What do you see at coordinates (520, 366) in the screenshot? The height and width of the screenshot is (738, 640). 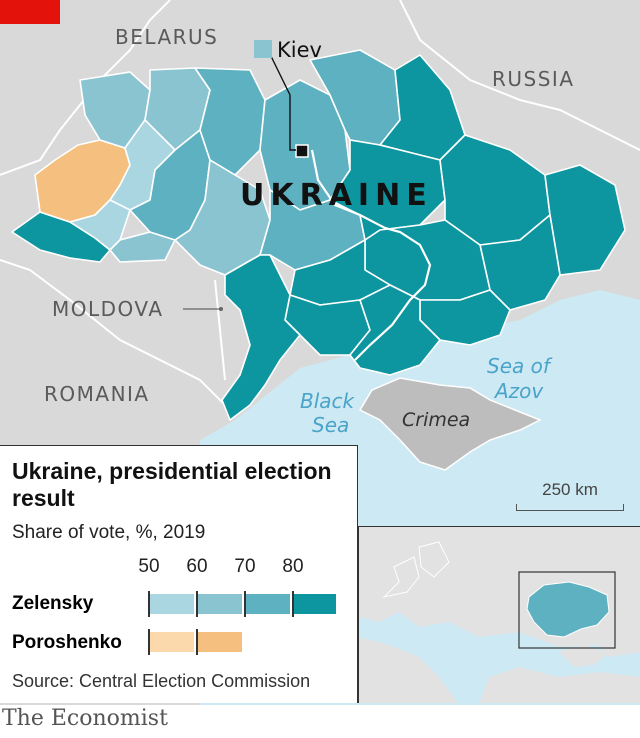 I see `azov-label-1: Sea of` at bounding box center [520, 366].